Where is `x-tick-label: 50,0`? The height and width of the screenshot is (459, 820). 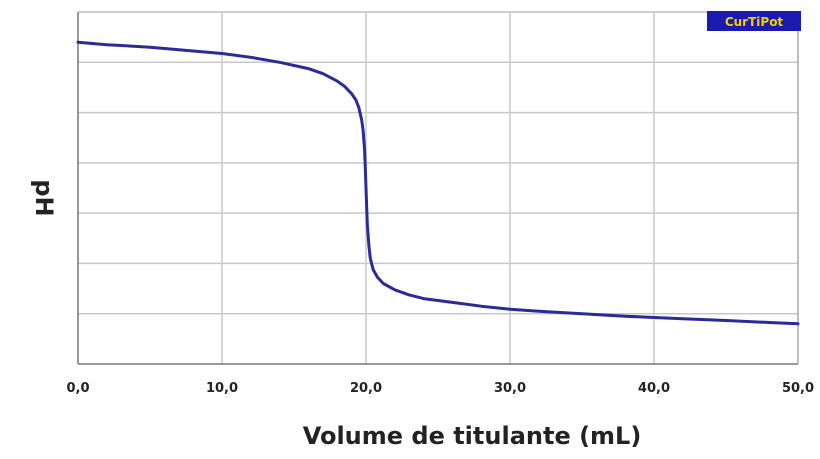 x-tick-label: 50,0 is located at coordinates (798, 388).